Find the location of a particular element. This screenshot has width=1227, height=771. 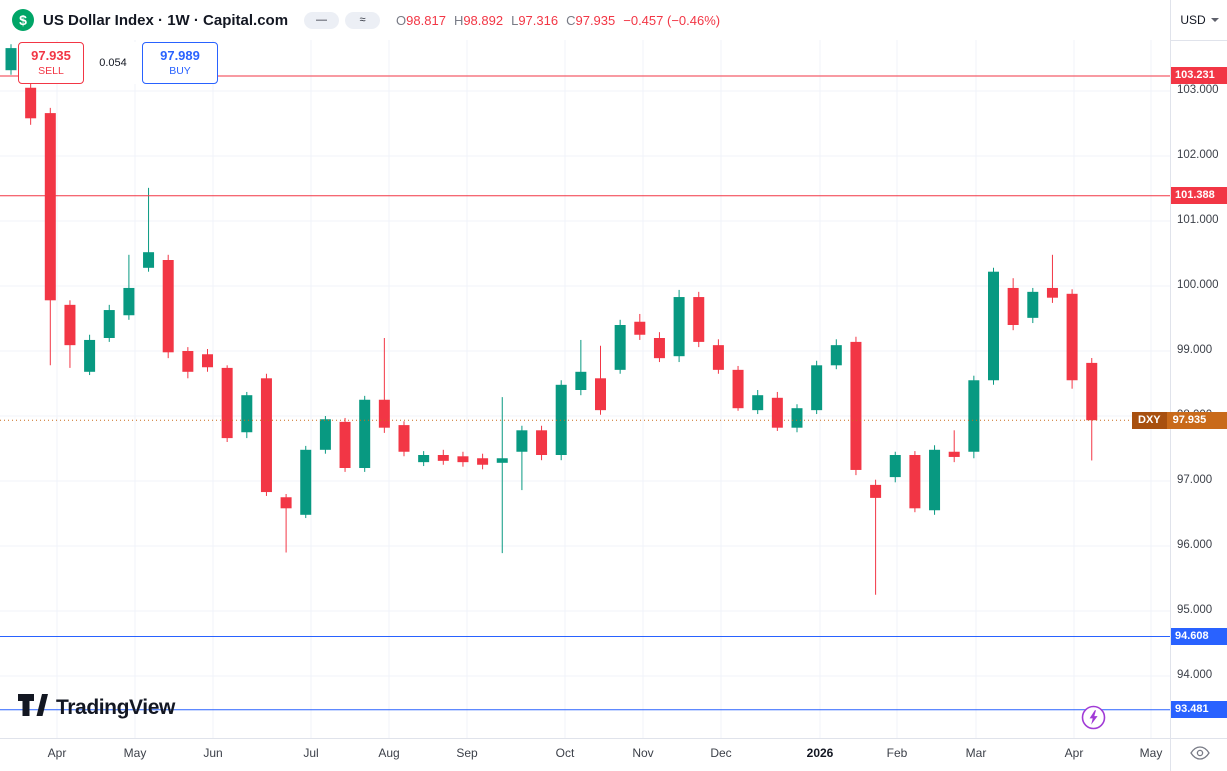

sell-price: 97.935 is located at coordinates (51, 56).